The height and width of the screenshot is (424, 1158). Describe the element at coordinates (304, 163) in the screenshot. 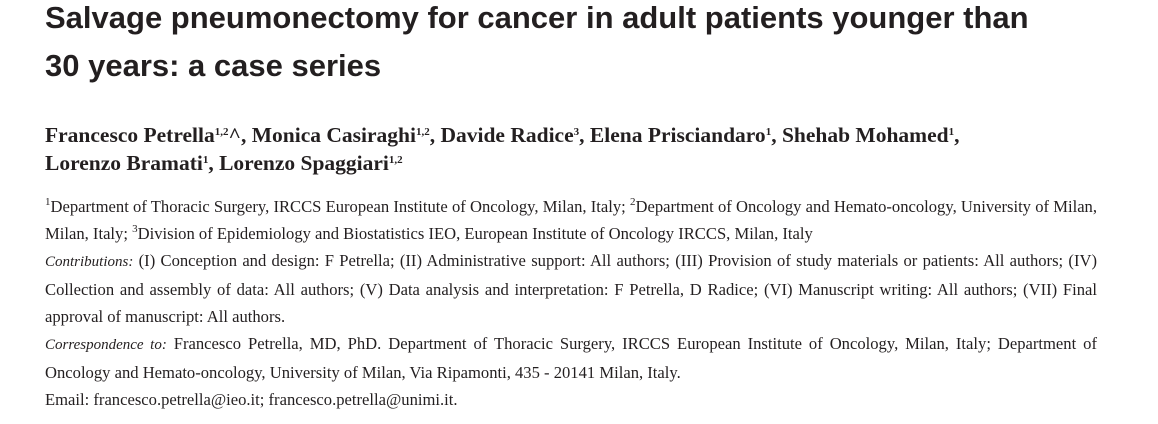

I see `author: Lorenzo Spaggiari` at that location.